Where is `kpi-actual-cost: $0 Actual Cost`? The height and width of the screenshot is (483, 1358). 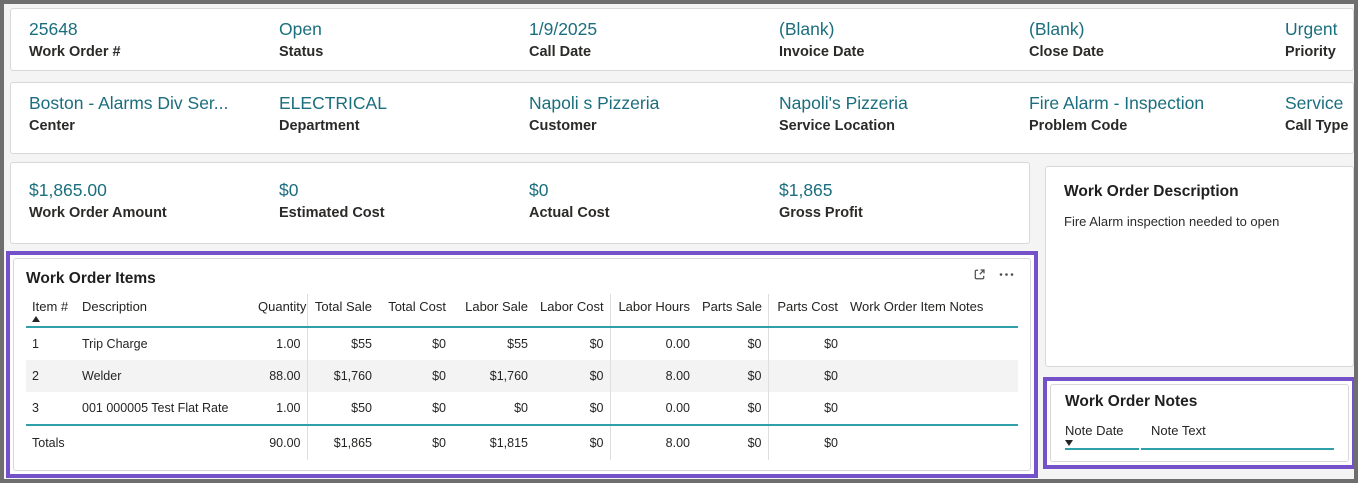
kpi-actual-cost: $0 Actual Cost is located at coordinates (569, 201).